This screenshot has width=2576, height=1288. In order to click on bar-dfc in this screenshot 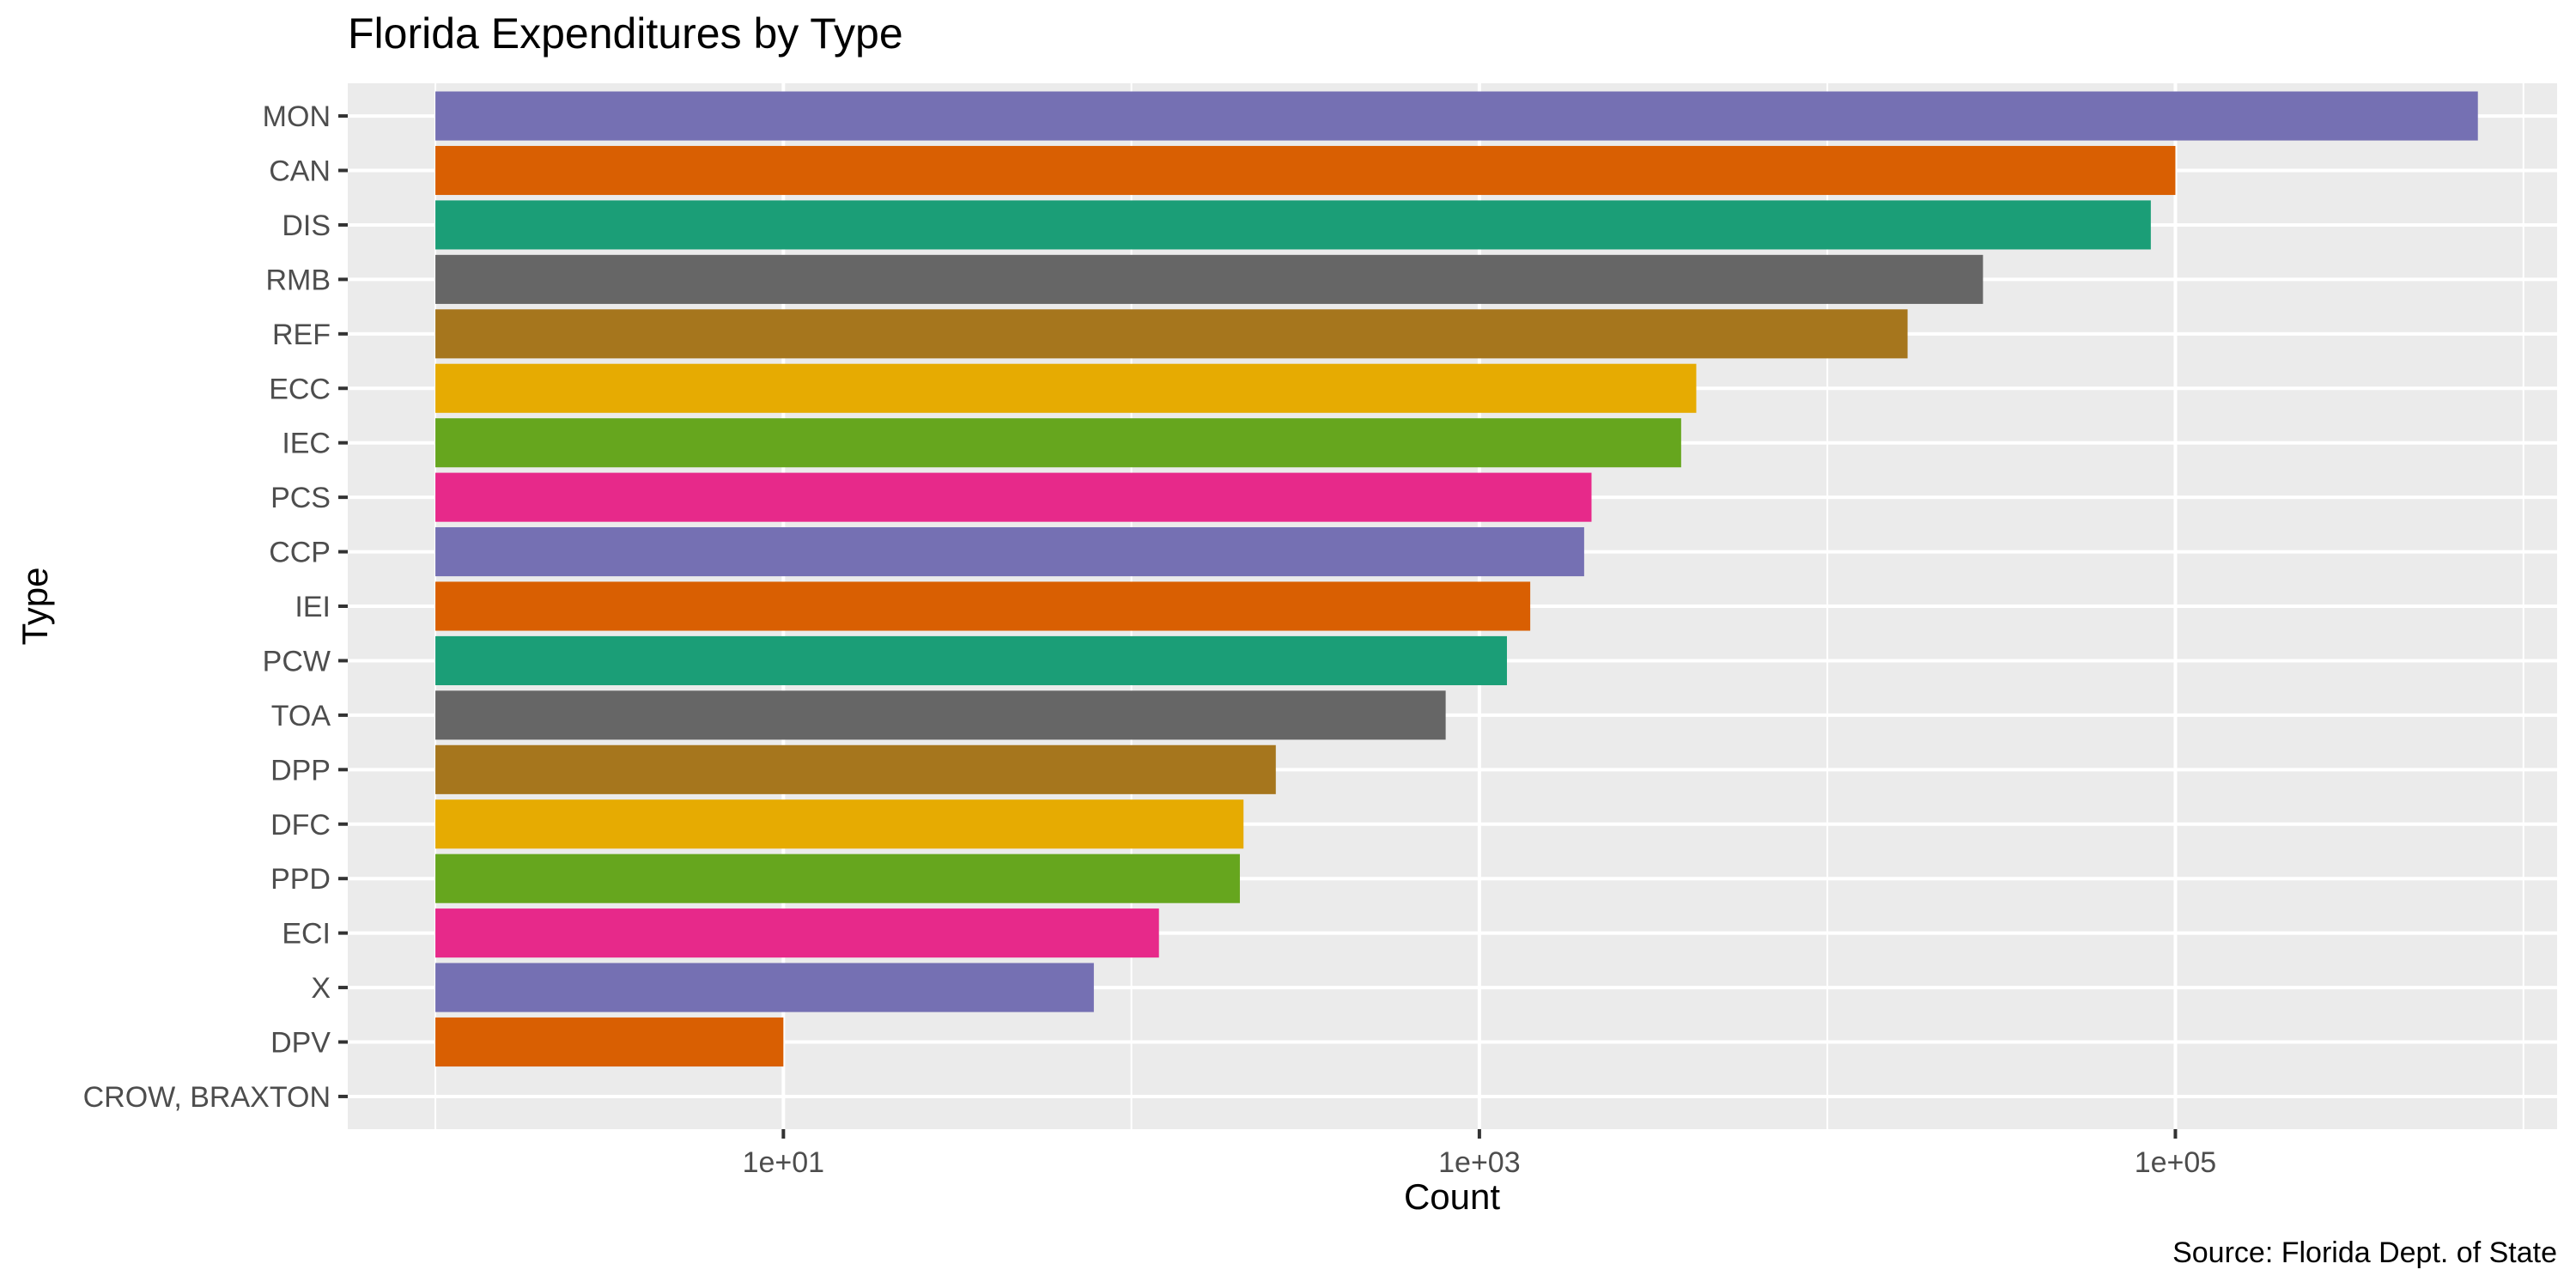, I will do `click(839, 824)`.